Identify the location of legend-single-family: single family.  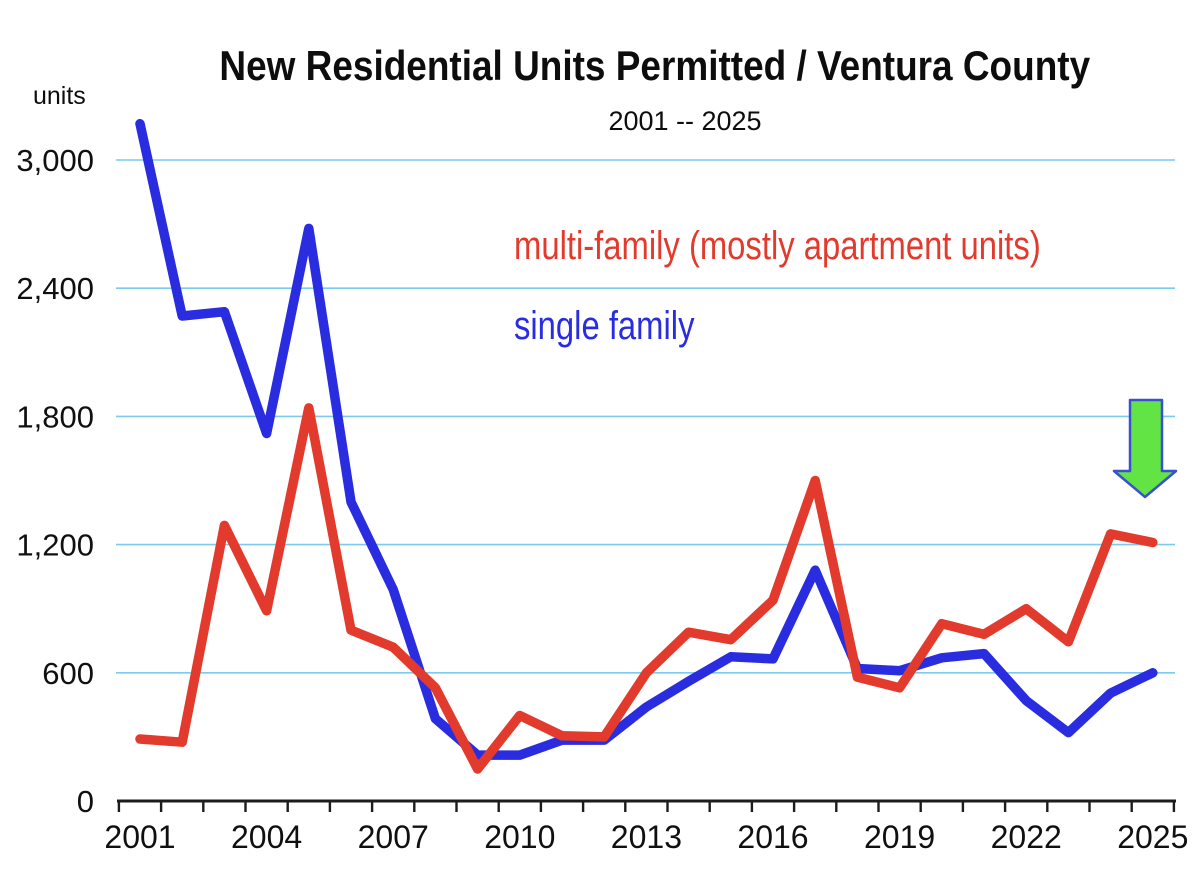
(624, 326).